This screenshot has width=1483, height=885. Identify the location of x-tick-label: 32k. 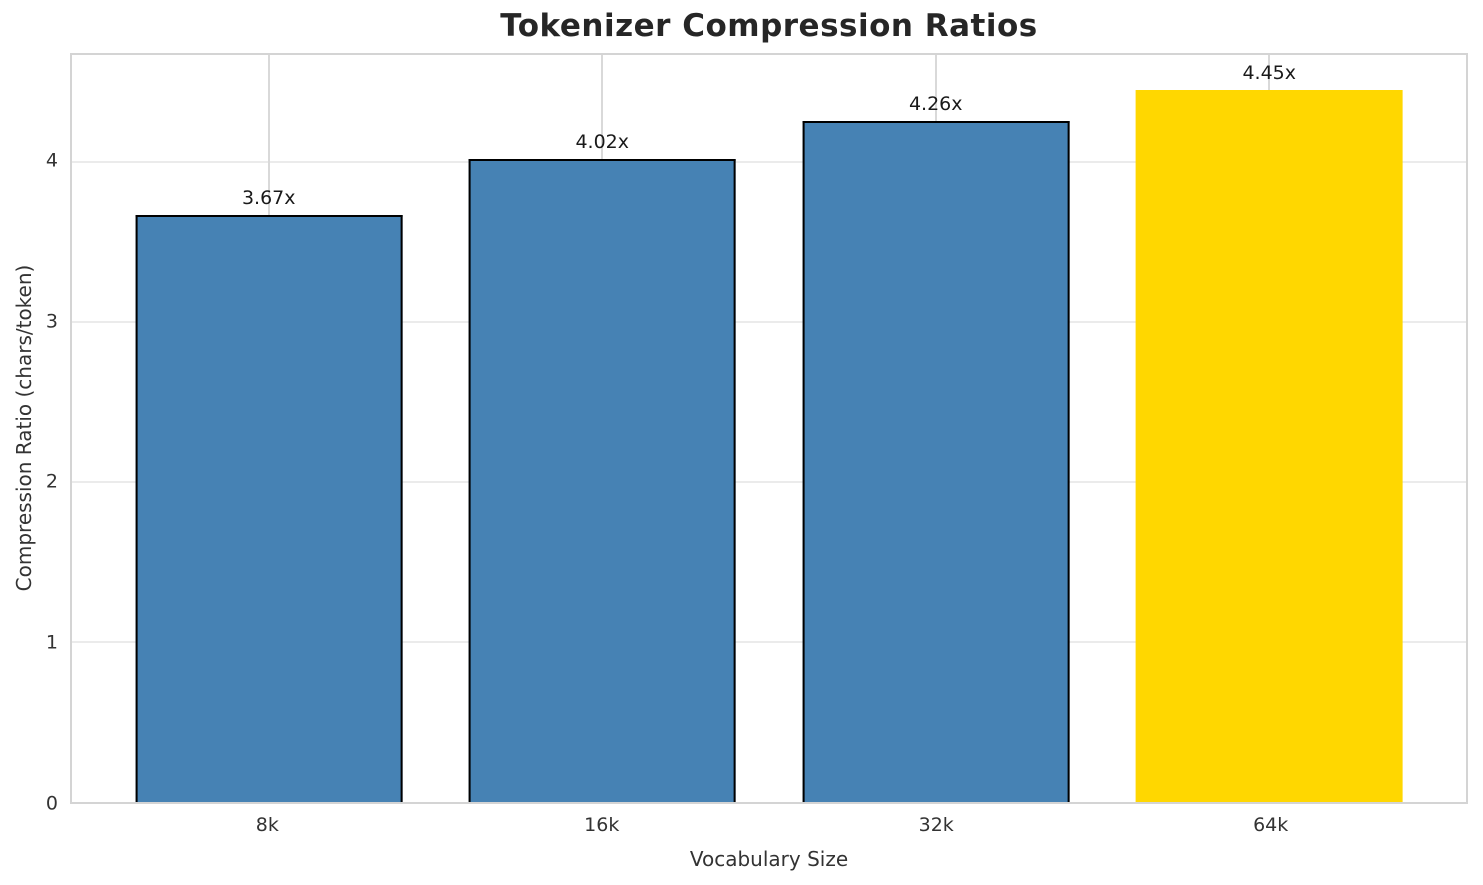
(936, 825).